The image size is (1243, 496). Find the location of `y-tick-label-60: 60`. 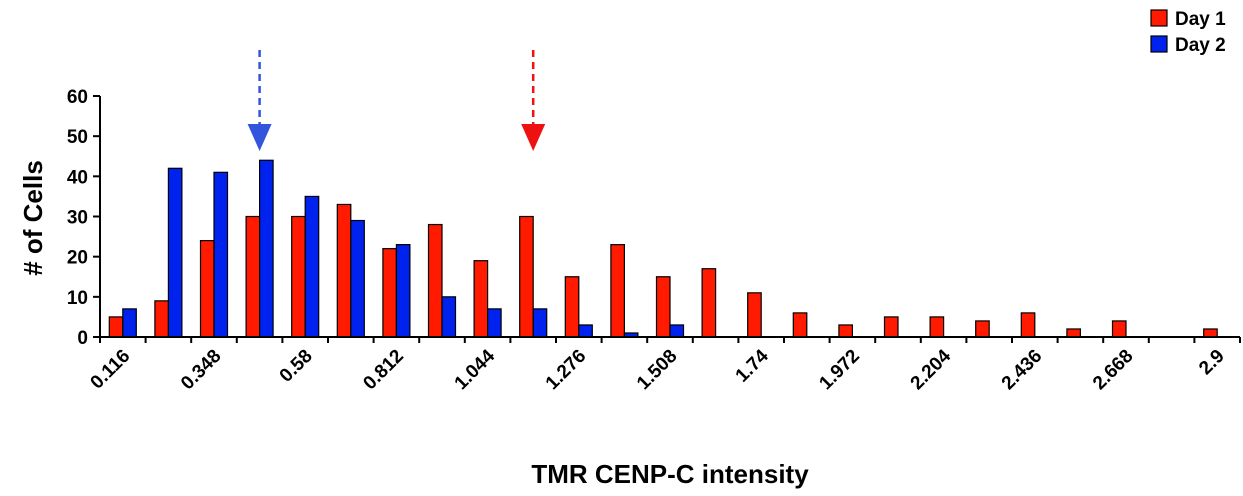

y-tick-label-60: 60 is located at coordinates (77, 97).